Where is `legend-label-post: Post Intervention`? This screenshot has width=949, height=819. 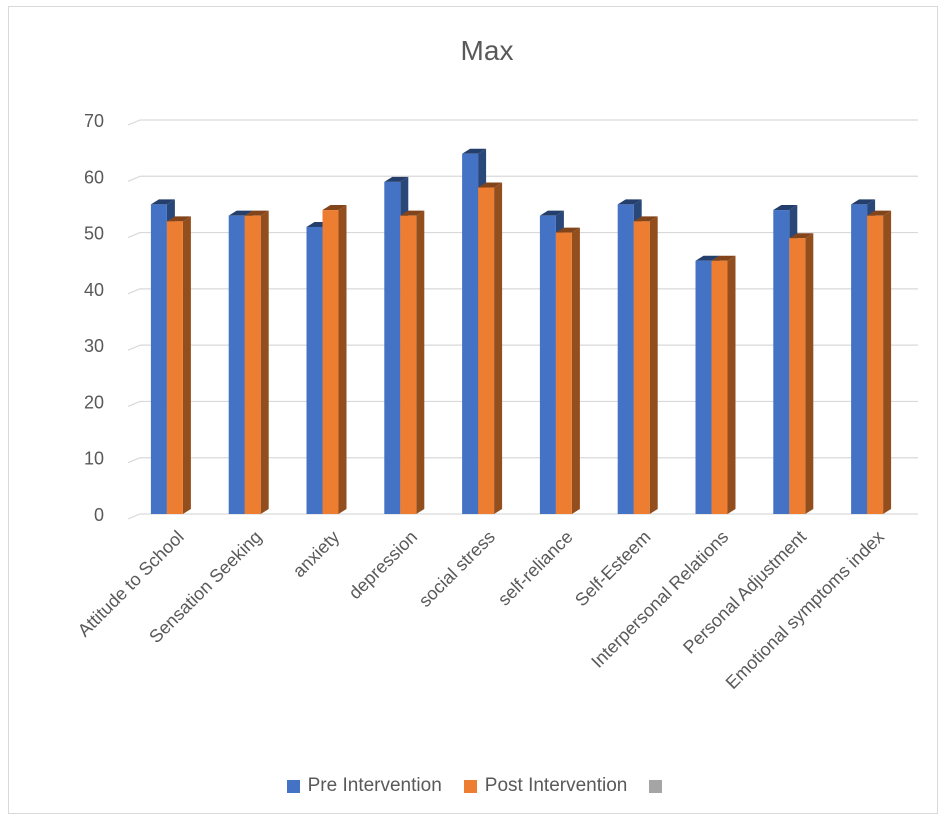
legend-label-post: Post Intervention is located at coordinates (556, 785).